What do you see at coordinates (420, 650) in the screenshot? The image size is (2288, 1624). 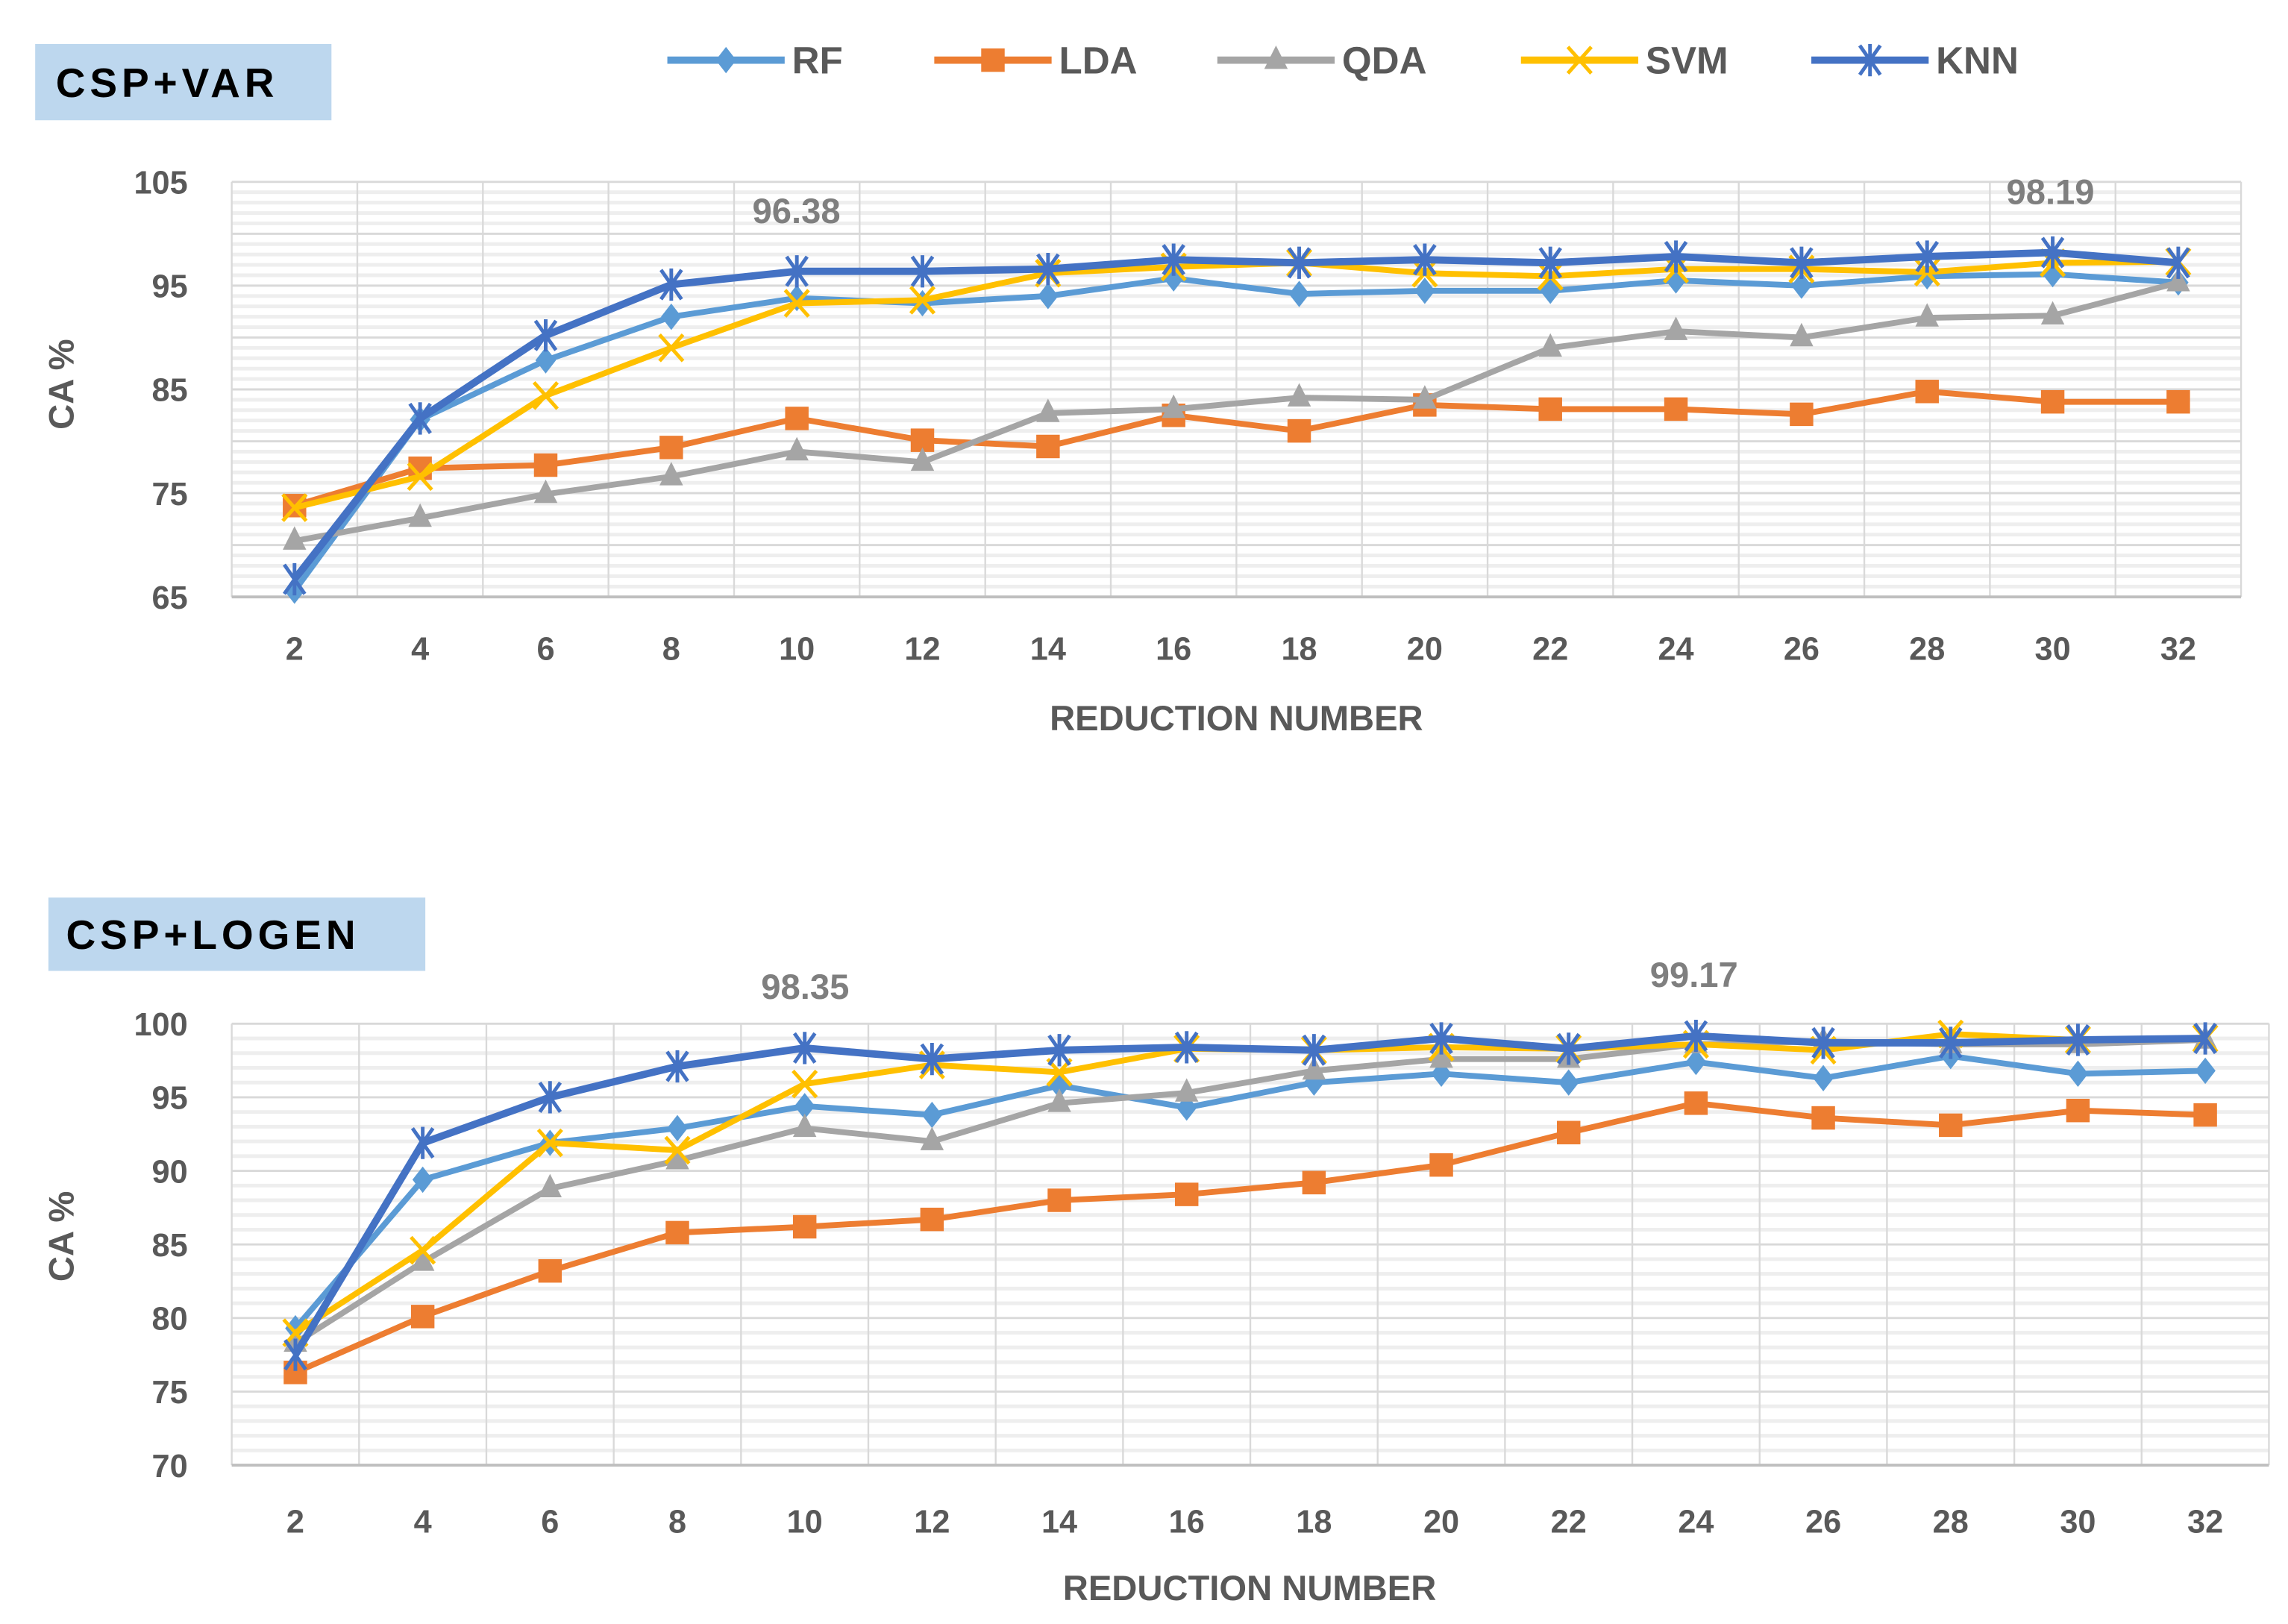 I see `x-tick-label: 4` at bounding box center [420, 650].